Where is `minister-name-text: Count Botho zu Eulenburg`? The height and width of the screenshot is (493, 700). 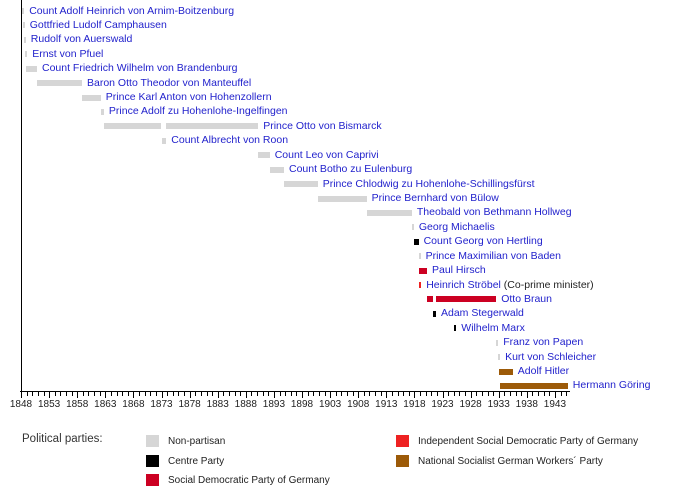 minister-name-text: Count Botho zu Eulenburg is located at coordinates (351, 169).